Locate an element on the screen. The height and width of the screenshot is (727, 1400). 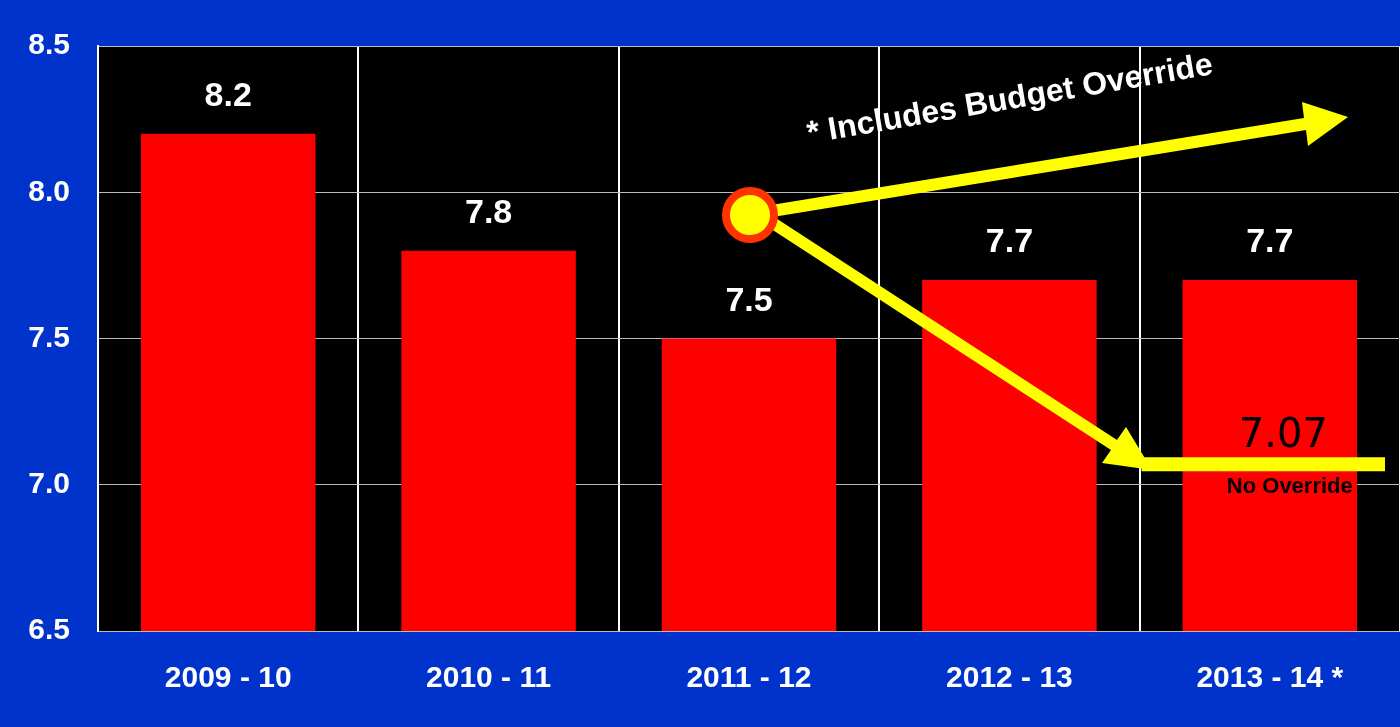
data-label: 8.2 is located at coordinates (228, 94).